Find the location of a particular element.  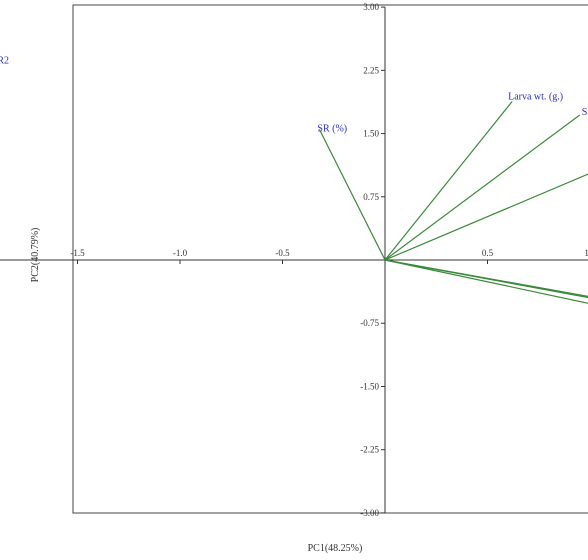

x-tick-label: -1.0 is located at coordinates (180, 253).